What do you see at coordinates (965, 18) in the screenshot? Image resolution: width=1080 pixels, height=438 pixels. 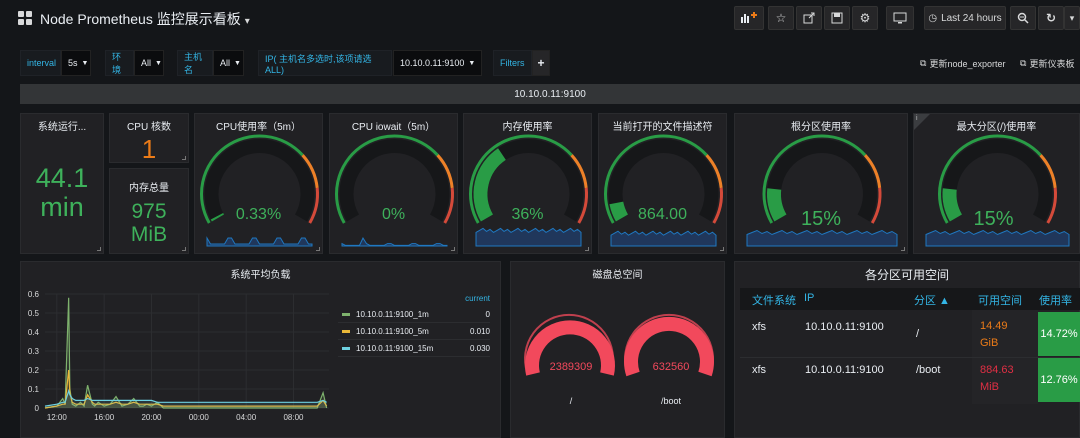 I see `time-picker-button: ◷ Last 24 hours` at bounding box center [965, 18].